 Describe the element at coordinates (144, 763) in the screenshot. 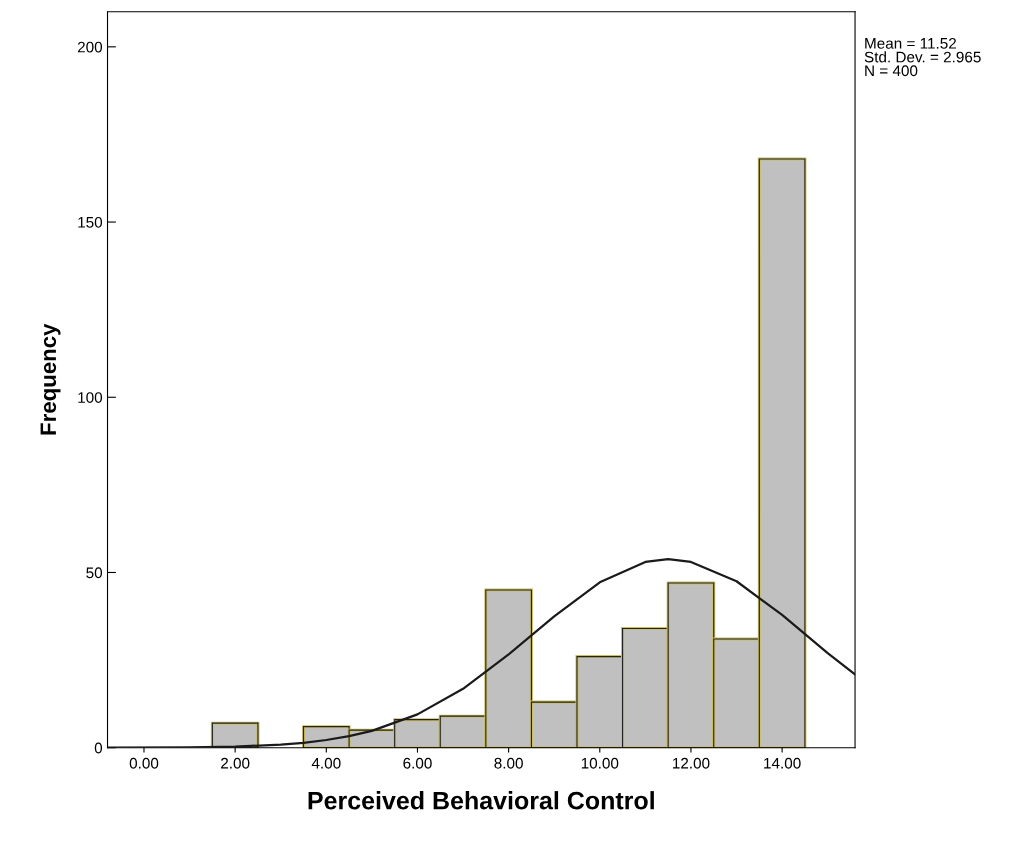

I see `x-tick-label: 0.00` at that location.